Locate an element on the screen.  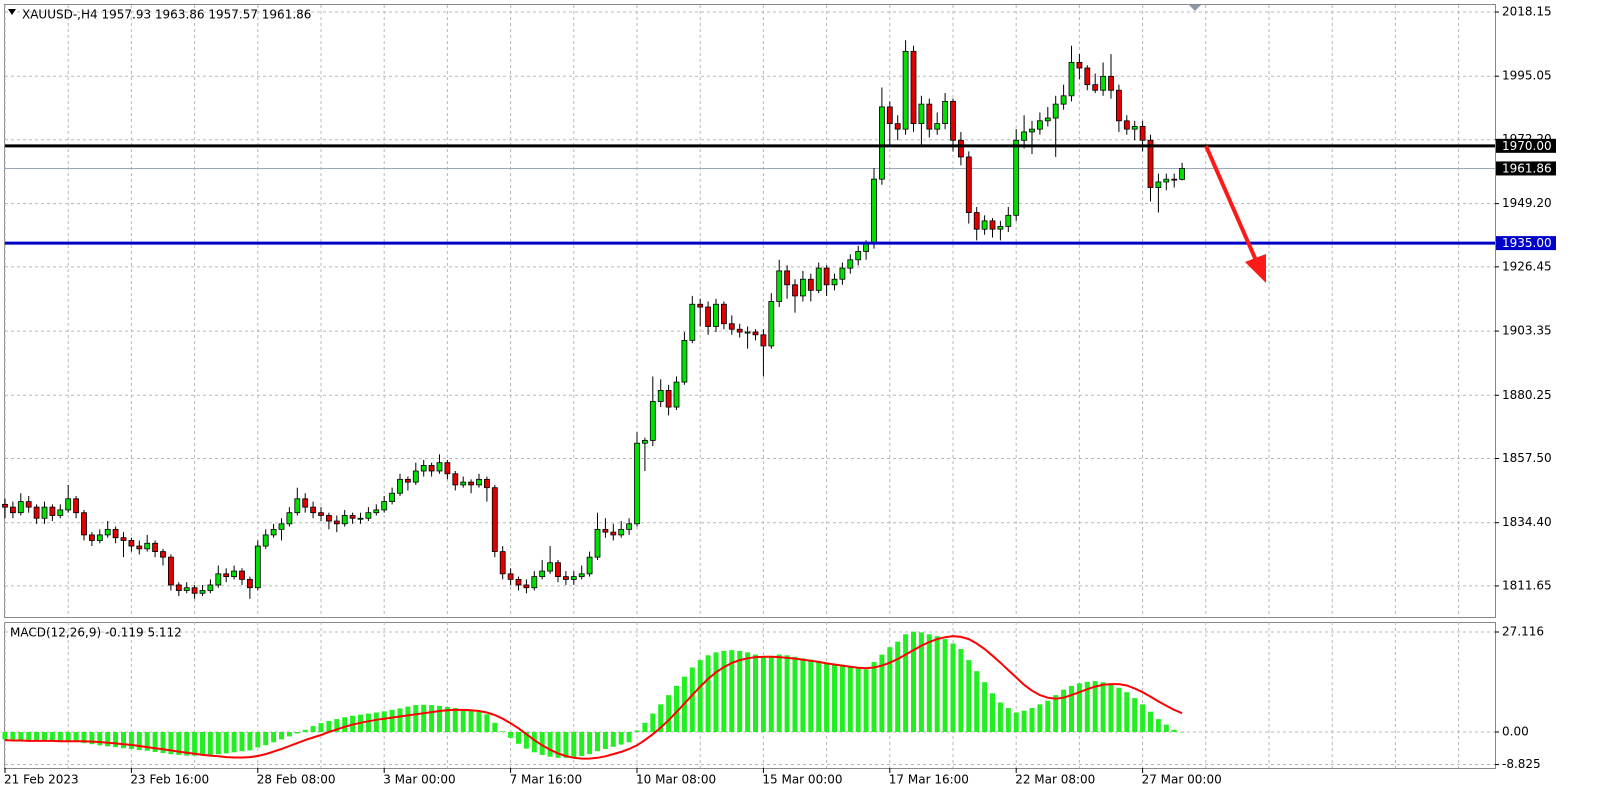
y-tick-label: 27.116 is located at coordinates (1523, 632).